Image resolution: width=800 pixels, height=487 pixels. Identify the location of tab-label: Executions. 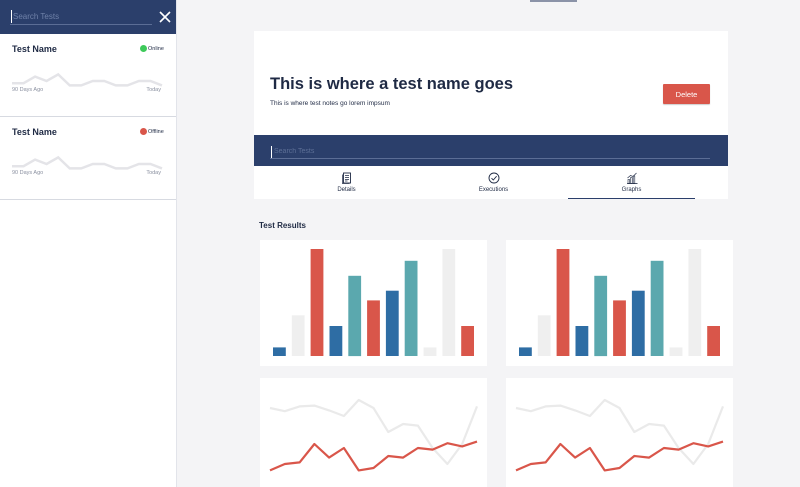
(493, 190).